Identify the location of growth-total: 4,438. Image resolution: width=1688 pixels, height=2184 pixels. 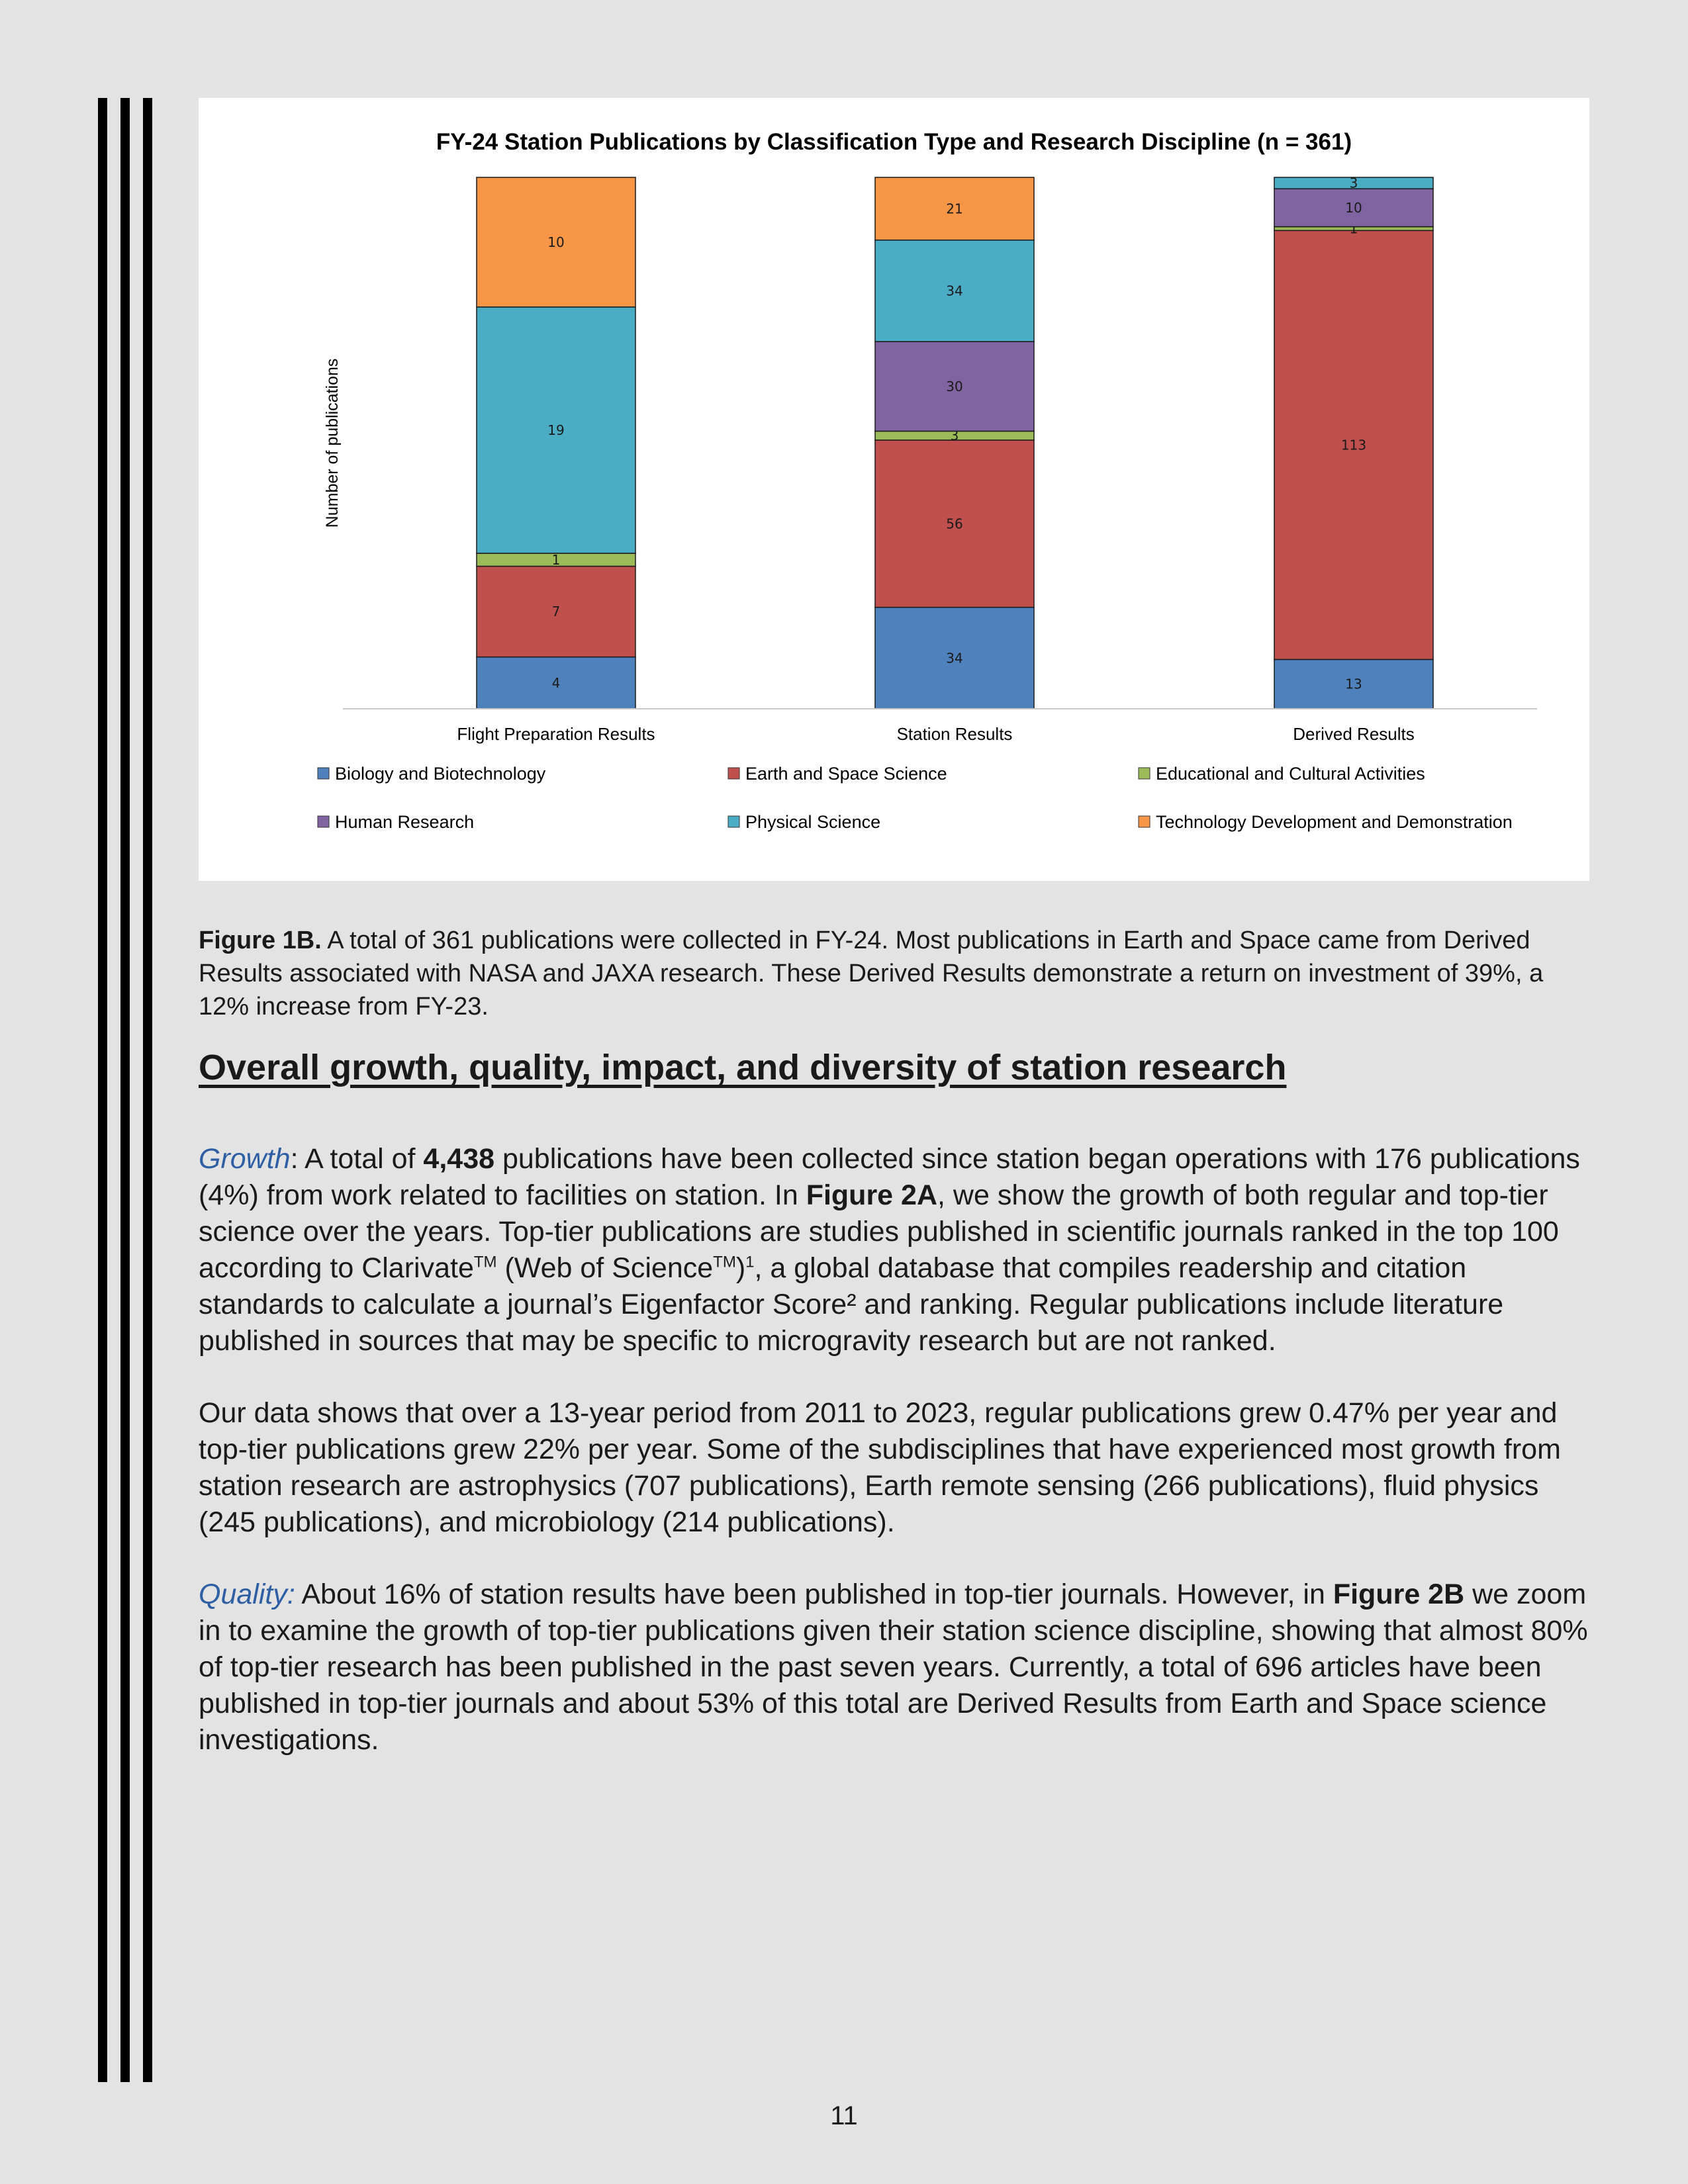
(459, 1159).